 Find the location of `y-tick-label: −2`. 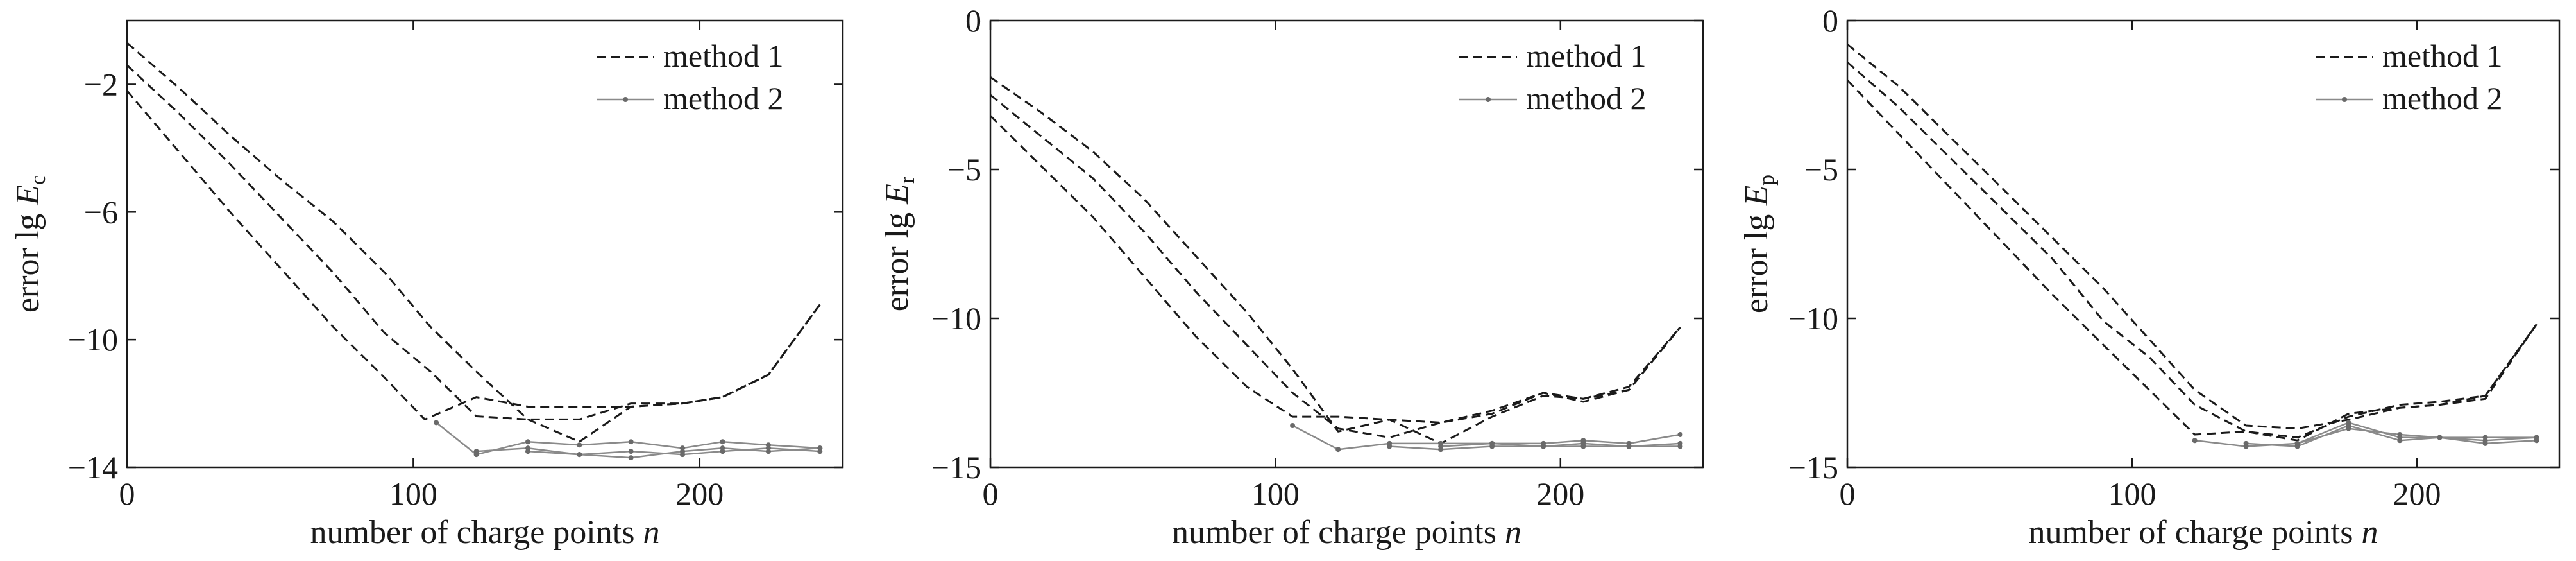

y-tick-label: −2 is located at coordinates (101, 84).